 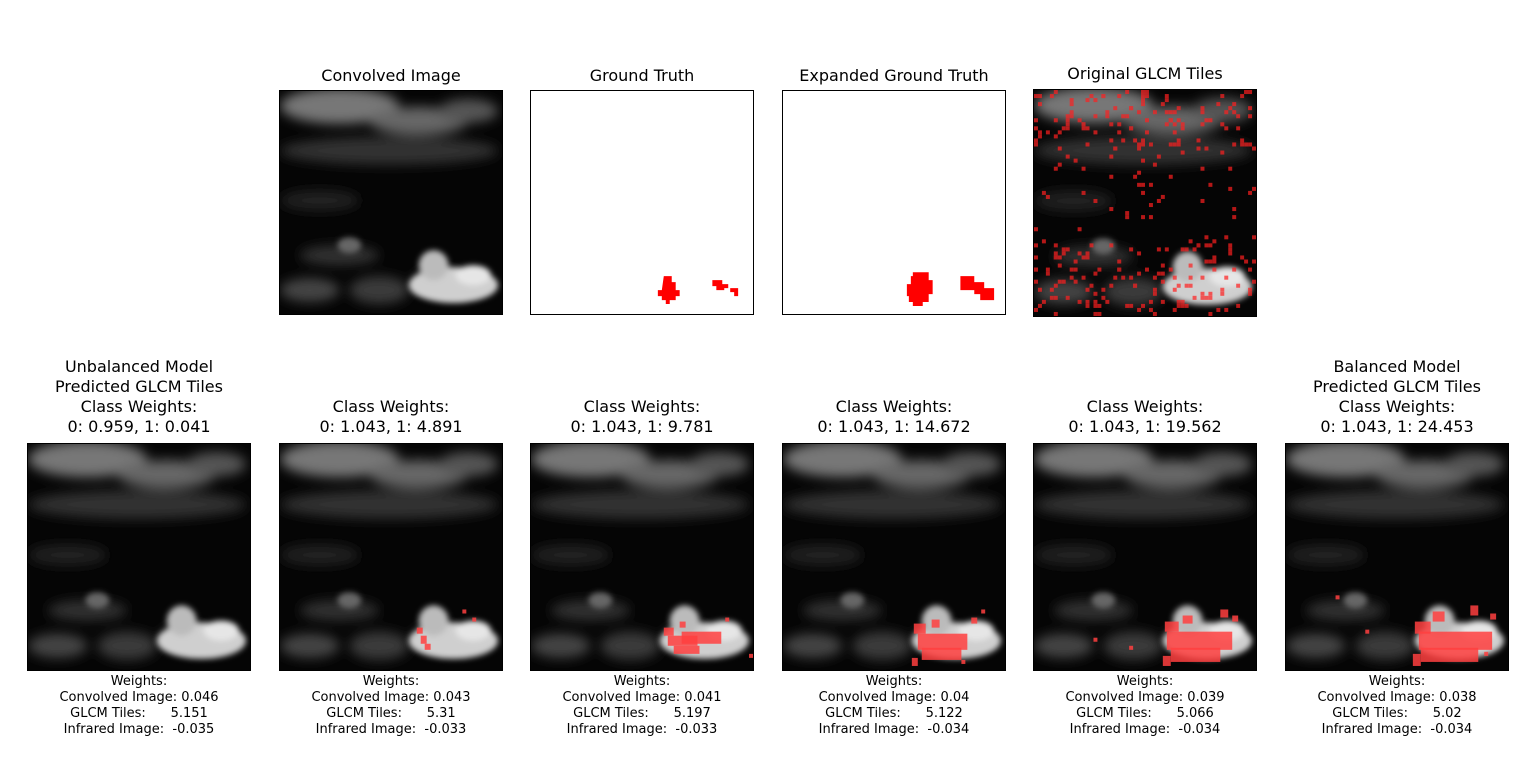 What do you see at coordinates (894, 75) in the screenshot?
I see `panel-title: Expanded Ground Truth` at bounding box center [894, 75].